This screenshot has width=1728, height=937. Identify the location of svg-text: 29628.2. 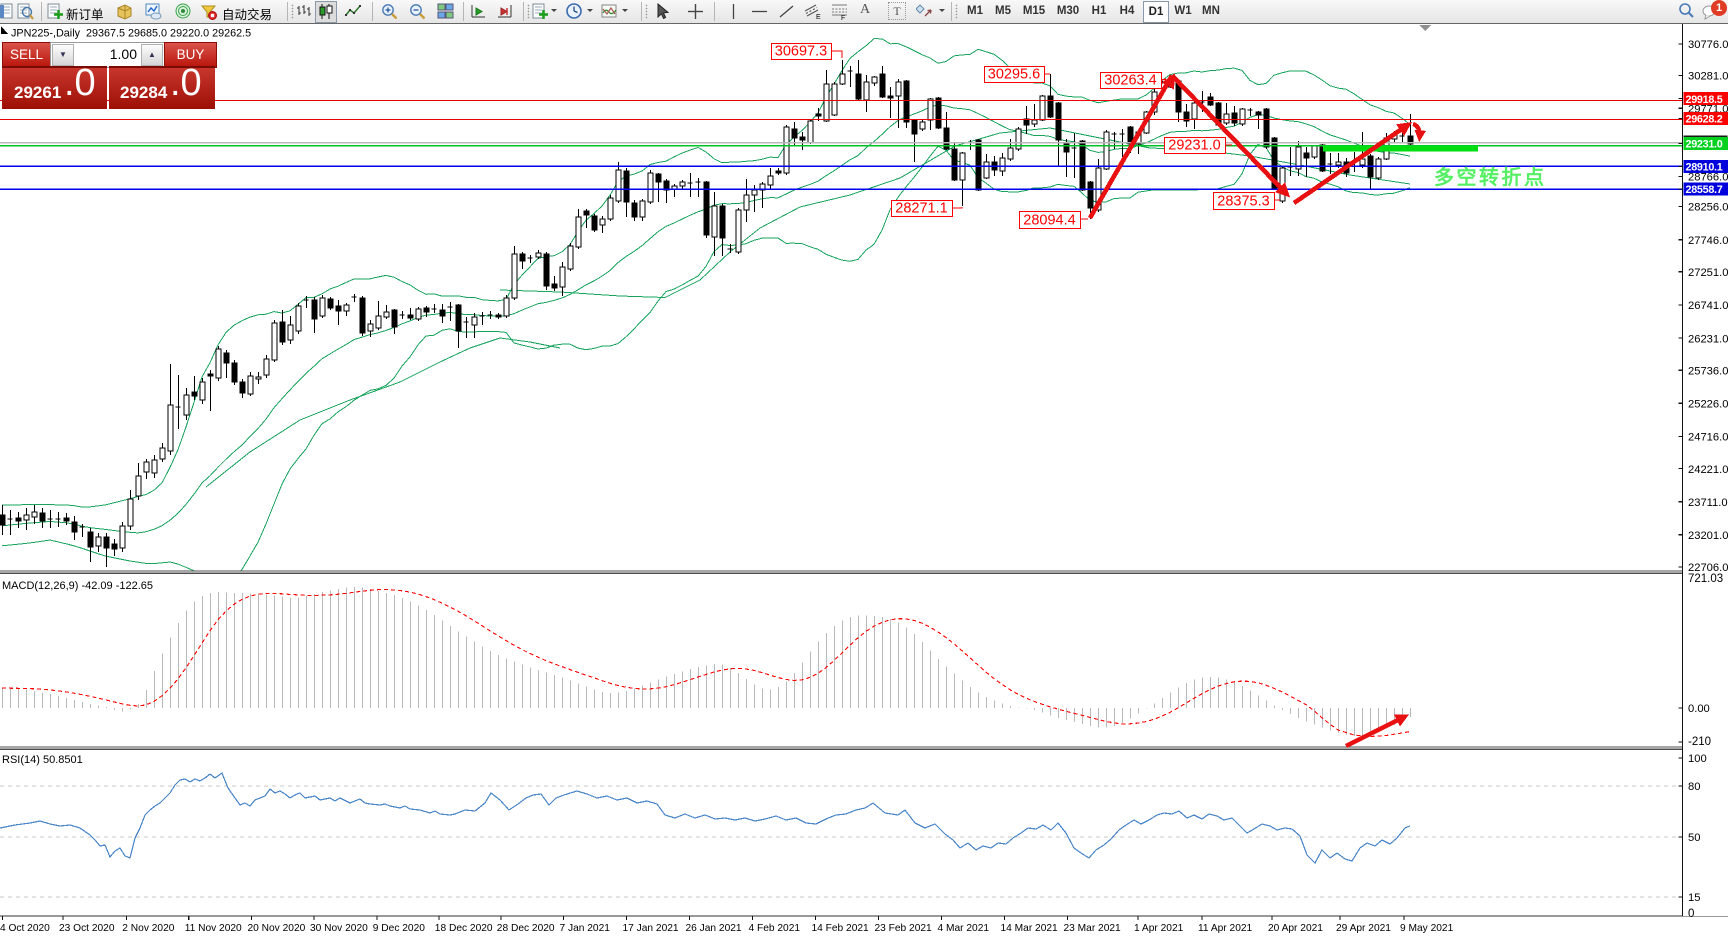
(1704, 120).